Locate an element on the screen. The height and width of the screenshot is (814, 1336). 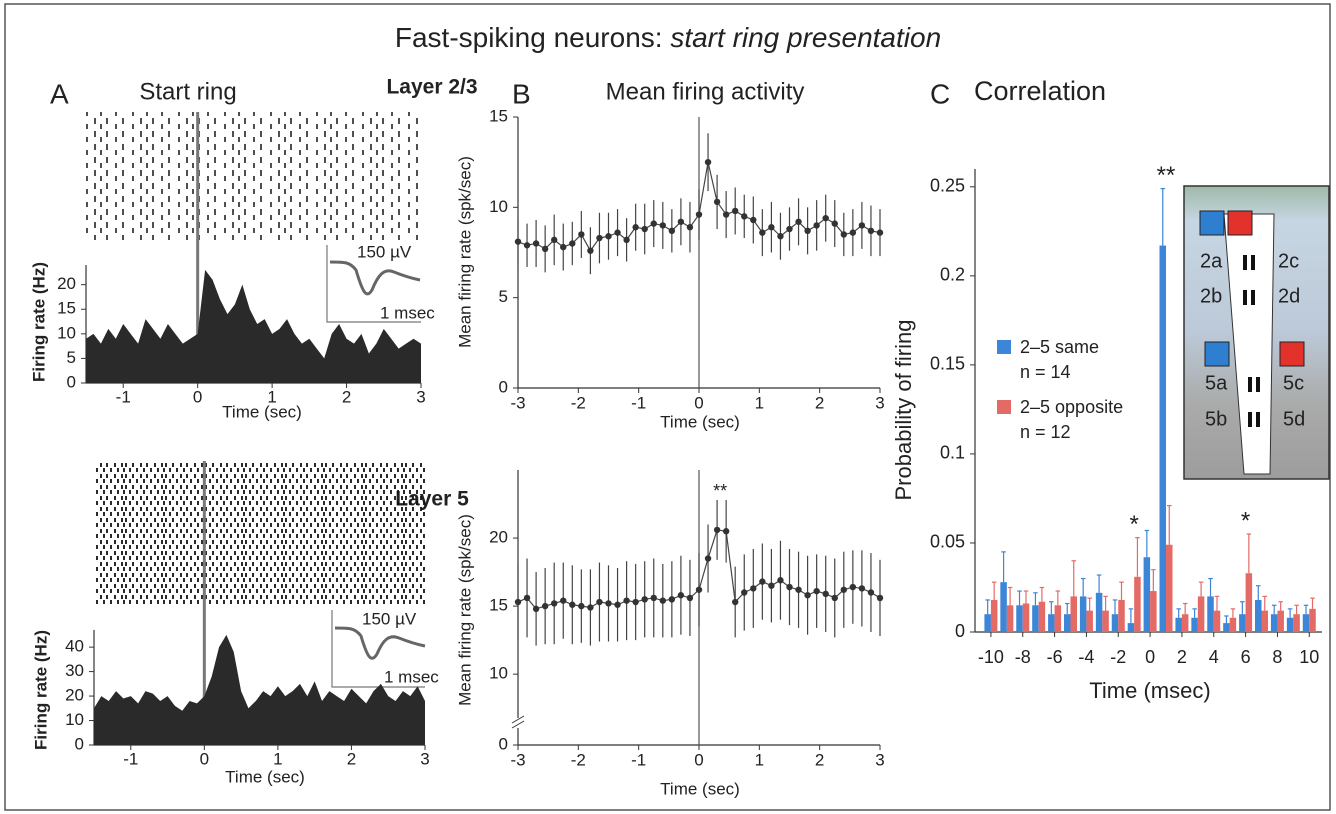
probe-label: 2b is located at coordinates (1211, 296).